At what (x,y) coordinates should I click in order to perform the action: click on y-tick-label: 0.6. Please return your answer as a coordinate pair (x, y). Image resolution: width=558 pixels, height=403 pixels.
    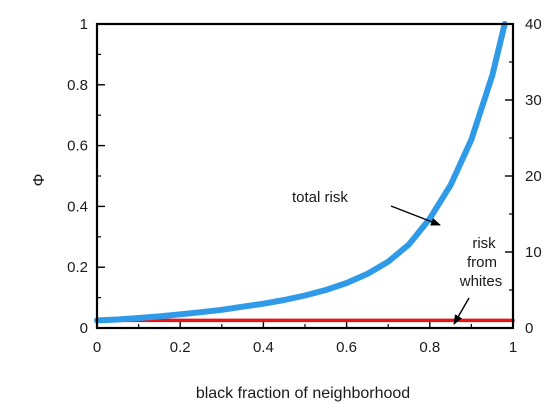
    Looking at the image, I should click on (77, 146).